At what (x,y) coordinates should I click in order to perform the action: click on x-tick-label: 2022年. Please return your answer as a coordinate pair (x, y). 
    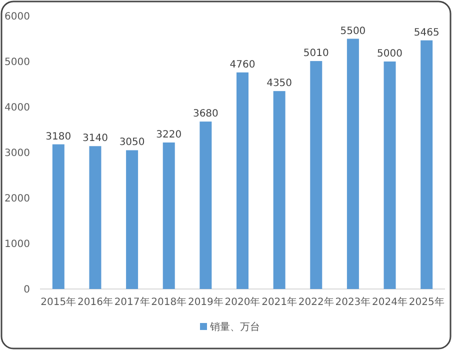
    Looking at the image, I should click on (316, 302).